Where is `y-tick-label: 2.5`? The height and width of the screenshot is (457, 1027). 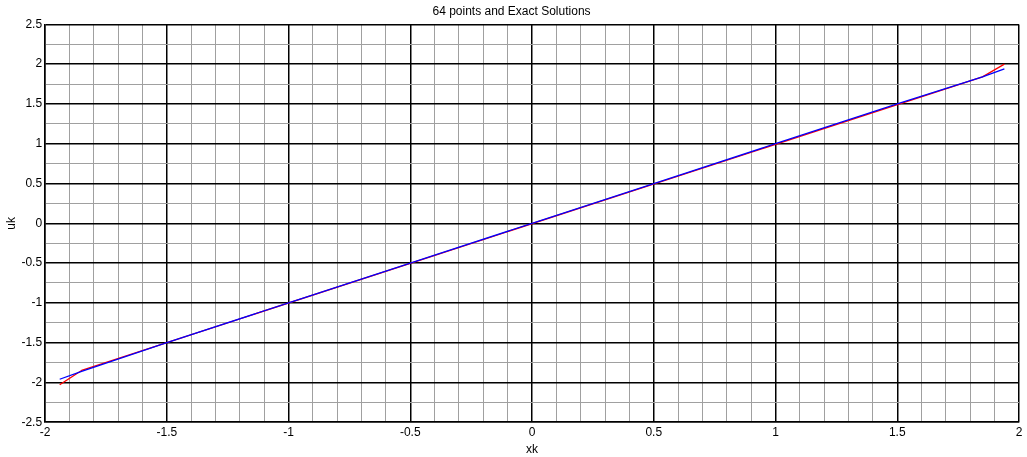 y-tick-label: 2.5 is located at coordinates (34, 23).